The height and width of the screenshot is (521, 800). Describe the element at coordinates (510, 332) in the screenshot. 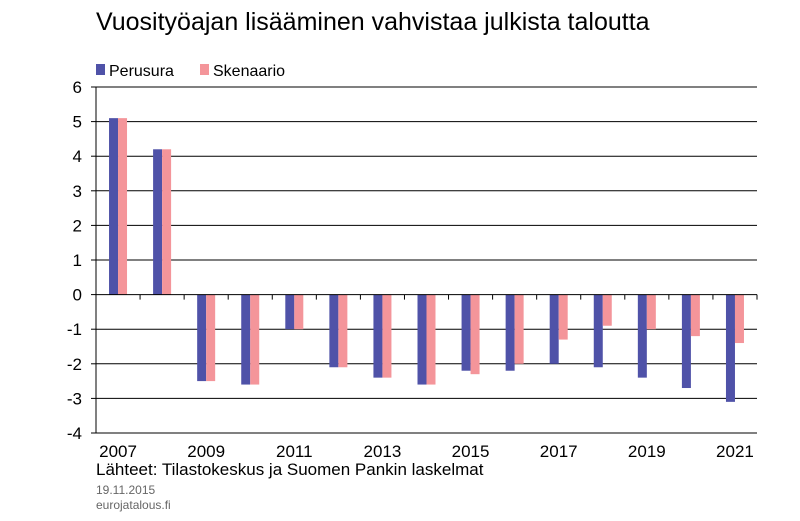

I see `bar-perusura-2016` at that location.